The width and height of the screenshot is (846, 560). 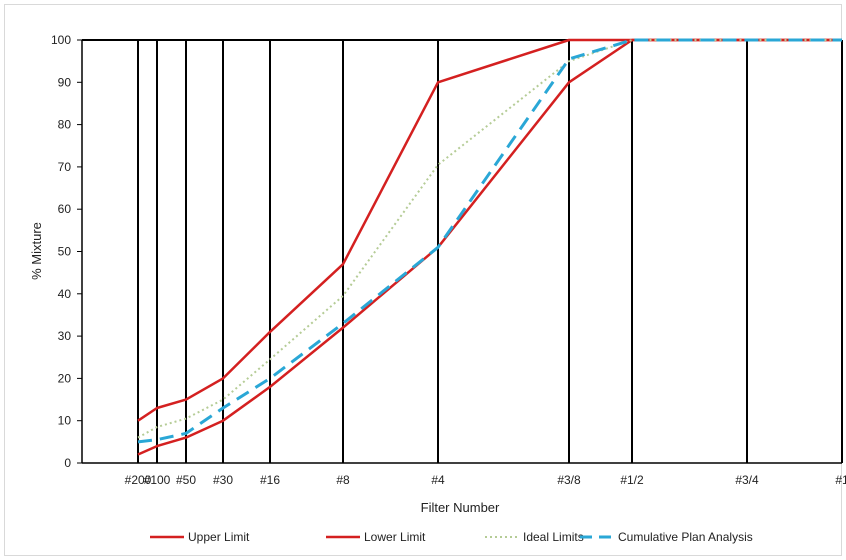 I want to click on y-axis-title: % Mixture, so click(x=36, y=251).